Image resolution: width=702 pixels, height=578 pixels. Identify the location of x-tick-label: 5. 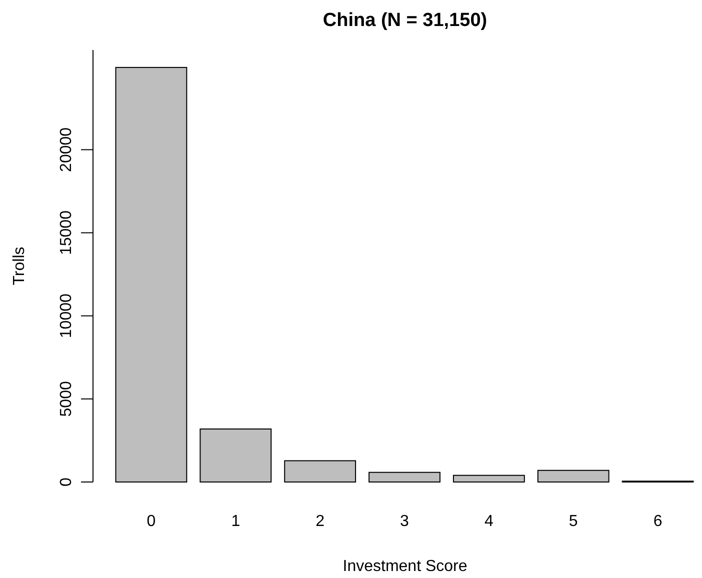
(573, 521).